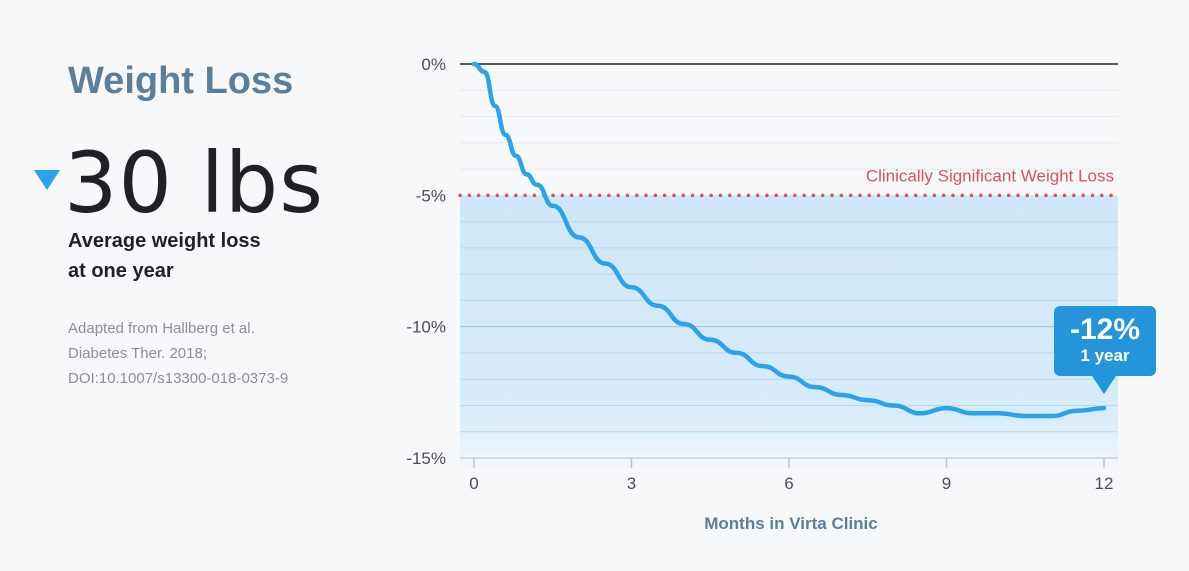 The width and height of the screenshot is (1189, 571). What do you see at coordinates (178, 378) in the screenshot?
I see `source-line-3: DOI:10.1007/s13300-018-0373-9` at bounding box center [178, 378].